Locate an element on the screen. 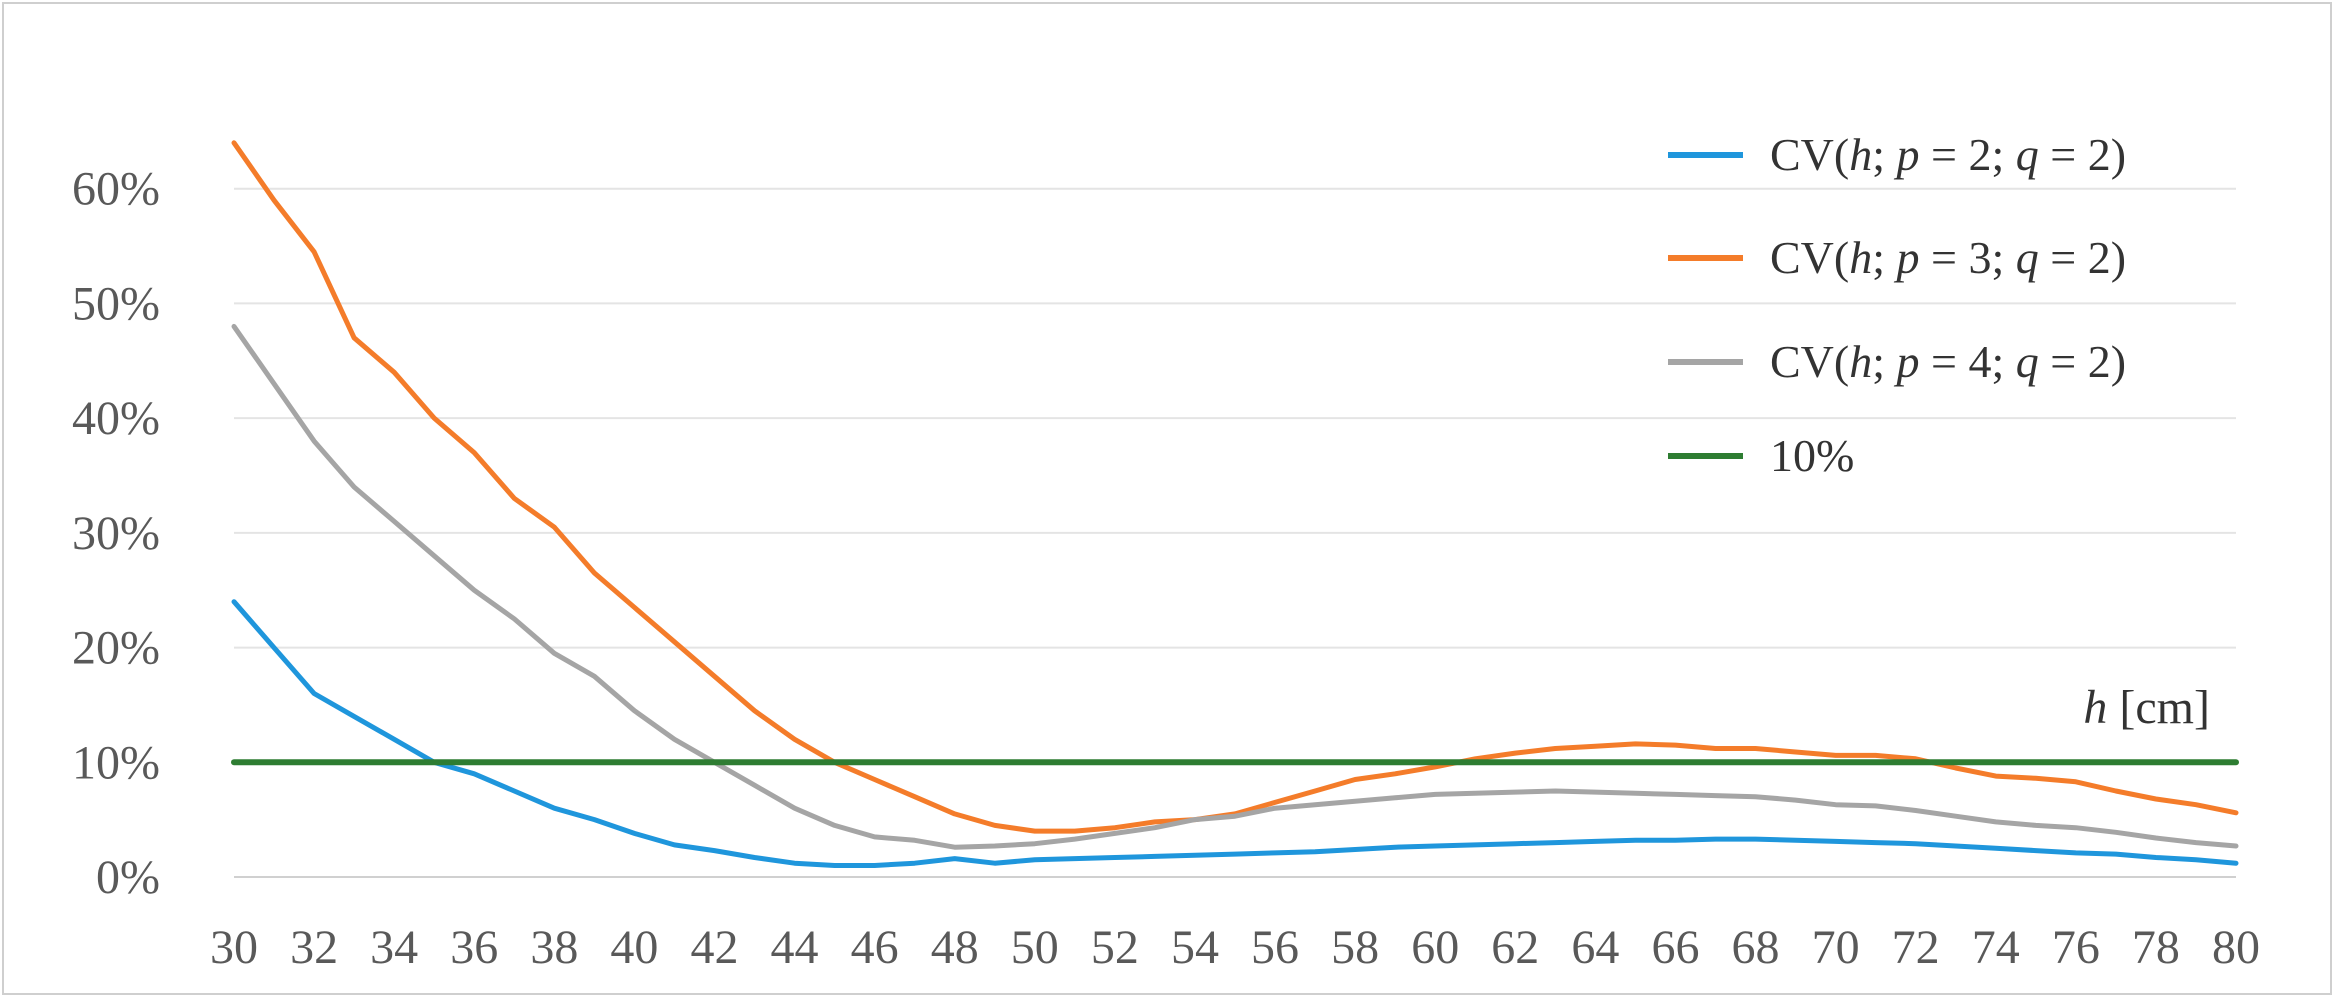 This screenshot has height=999, width=2336. x-tick-label-34: 34 is located at coordinates (394, 947).